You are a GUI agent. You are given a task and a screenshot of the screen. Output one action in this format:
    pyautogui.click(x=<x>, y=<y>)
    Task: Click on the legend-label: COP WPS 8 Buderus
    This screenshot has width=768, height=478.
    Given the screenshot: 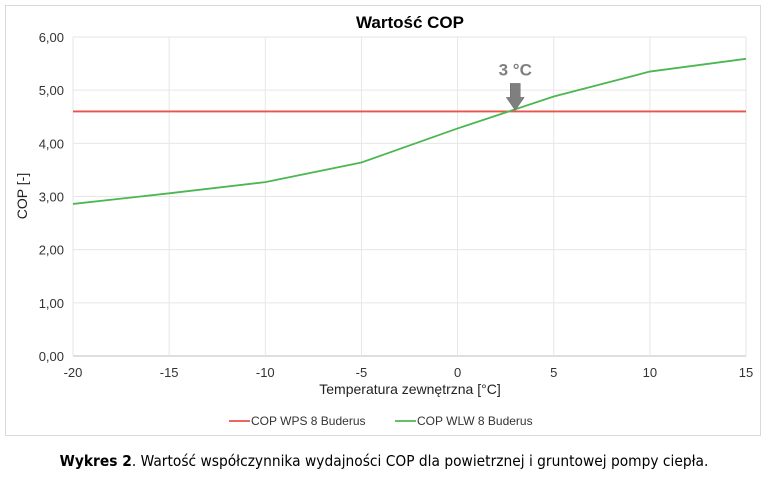 What is the action you would take?
    pyautogui.click(x=308, y=421)
    